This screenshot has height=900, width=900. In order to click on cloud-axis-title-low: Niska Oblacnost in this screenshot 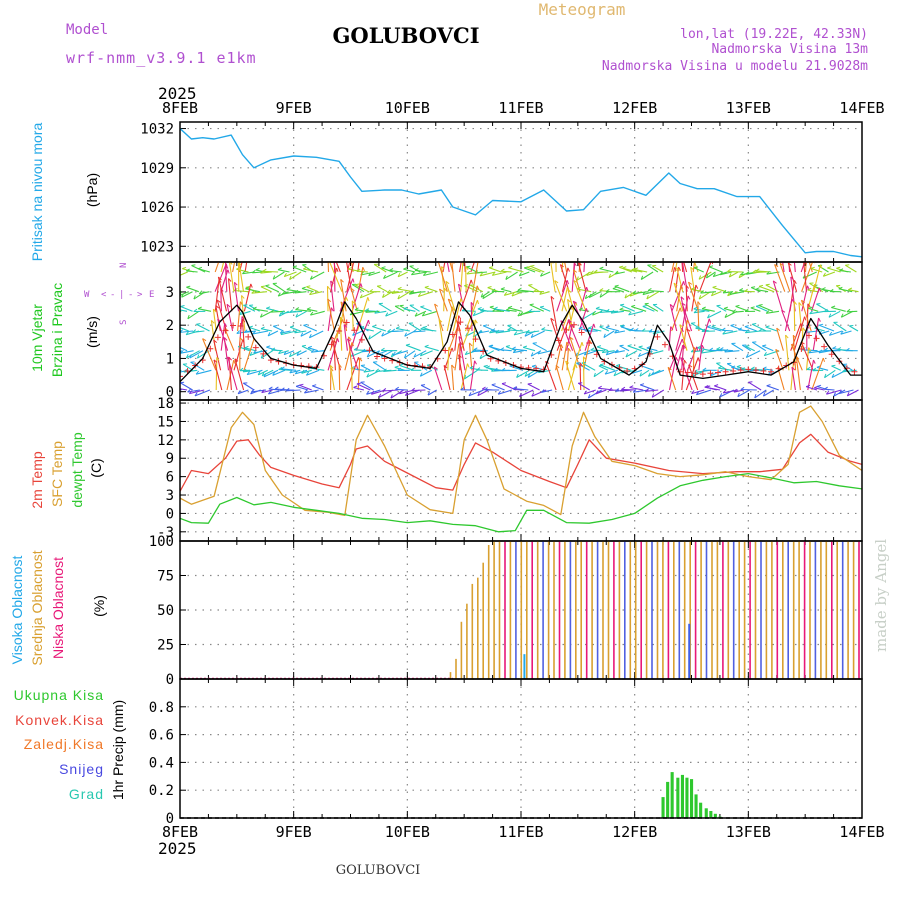, I will do `click(58, 608)`.